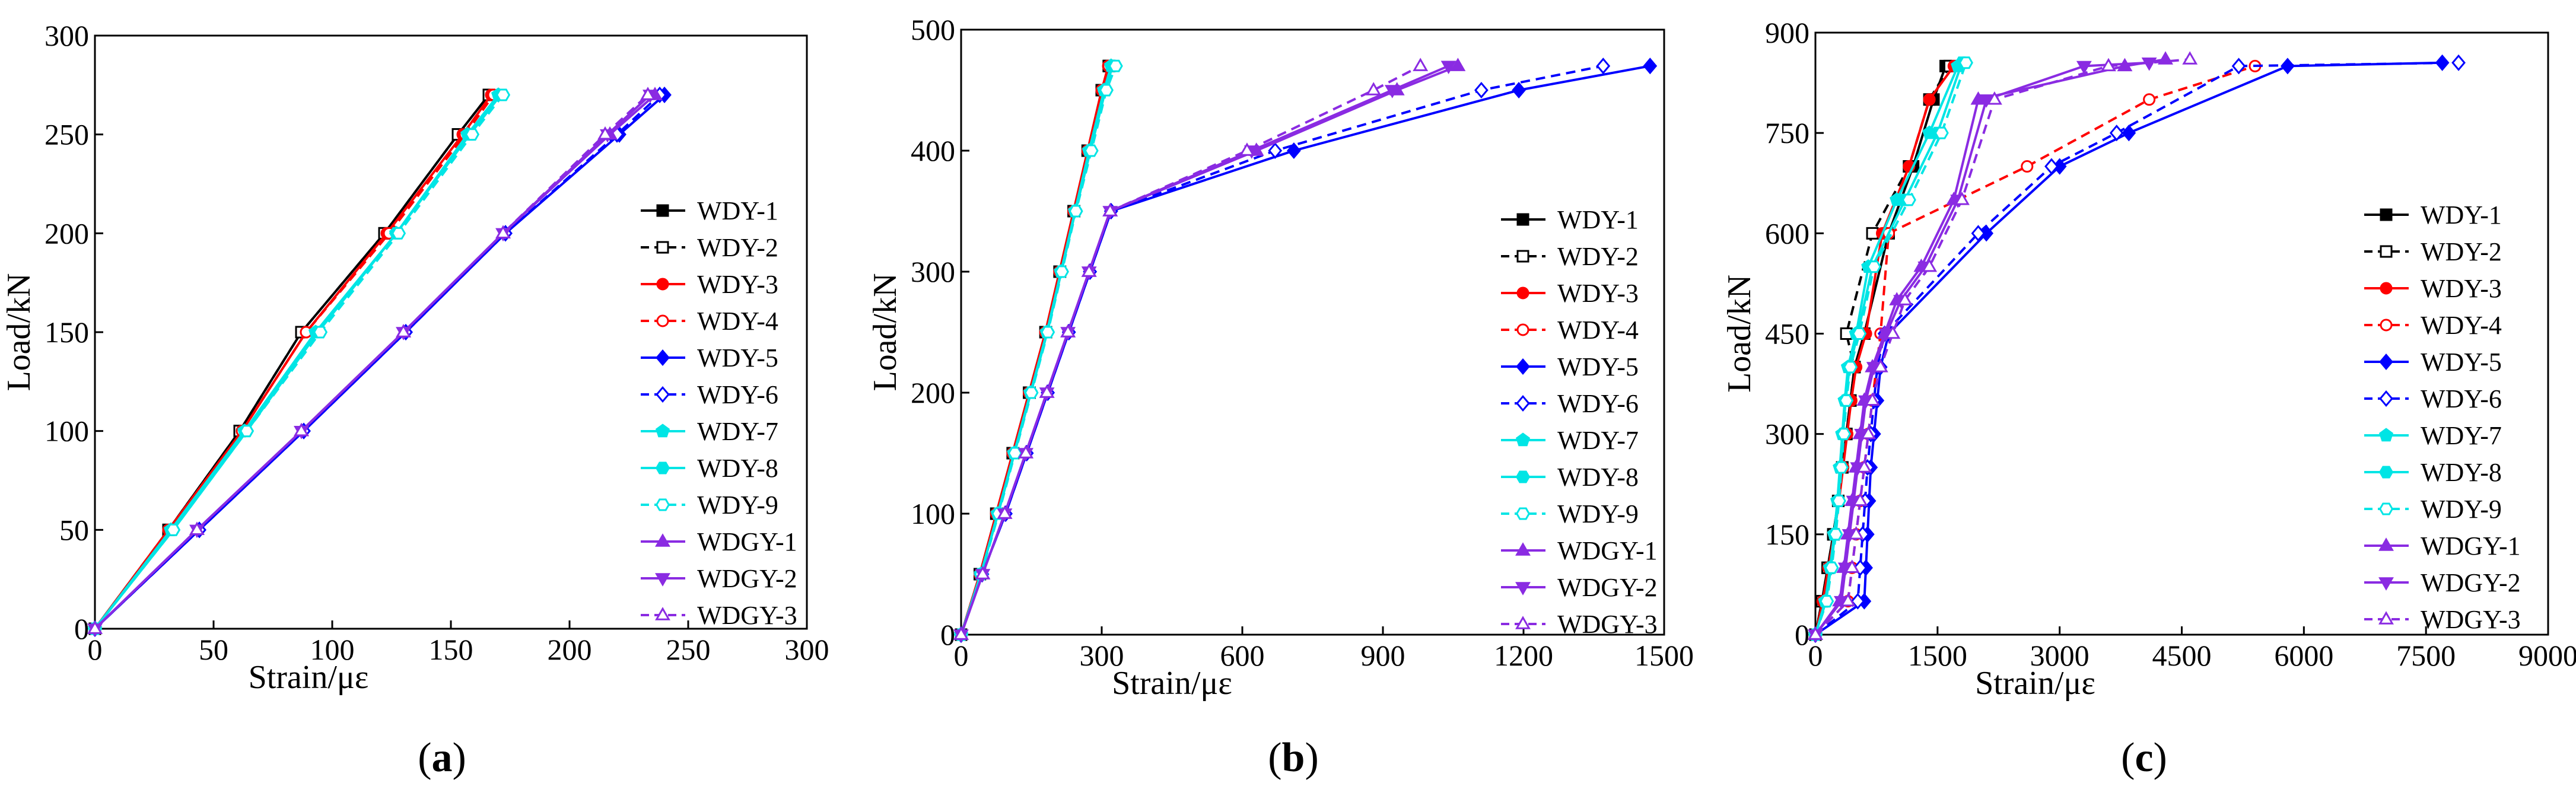  Describe the element at coordinates (66, 432) in the screenshot. I see `y-tick-label-a-2: 100` at that location.